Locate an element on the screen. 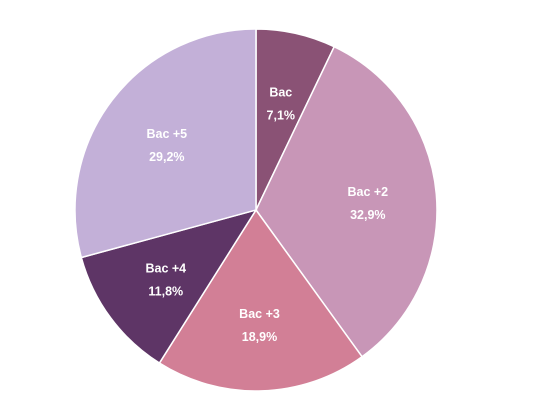 The image size is (539, 418). slice-label: Bac +3 18,9% is located at coordinates (259, 325).